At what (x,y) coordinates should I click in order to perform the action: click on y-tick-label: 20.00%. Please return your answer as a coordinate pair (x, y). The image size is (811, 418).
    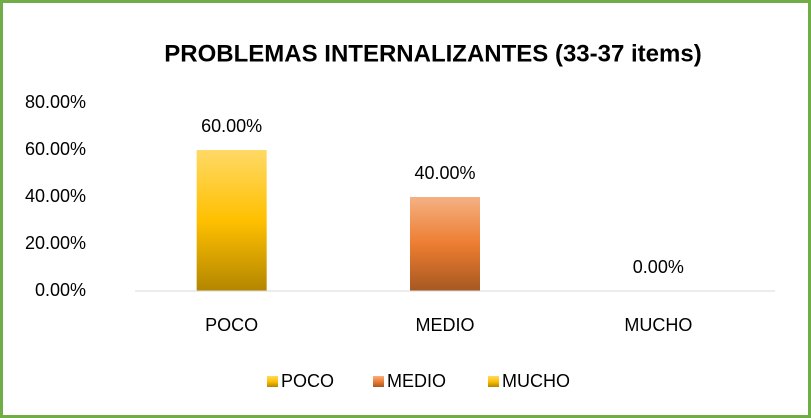
    Looking at the image, I should click on (55, 243).